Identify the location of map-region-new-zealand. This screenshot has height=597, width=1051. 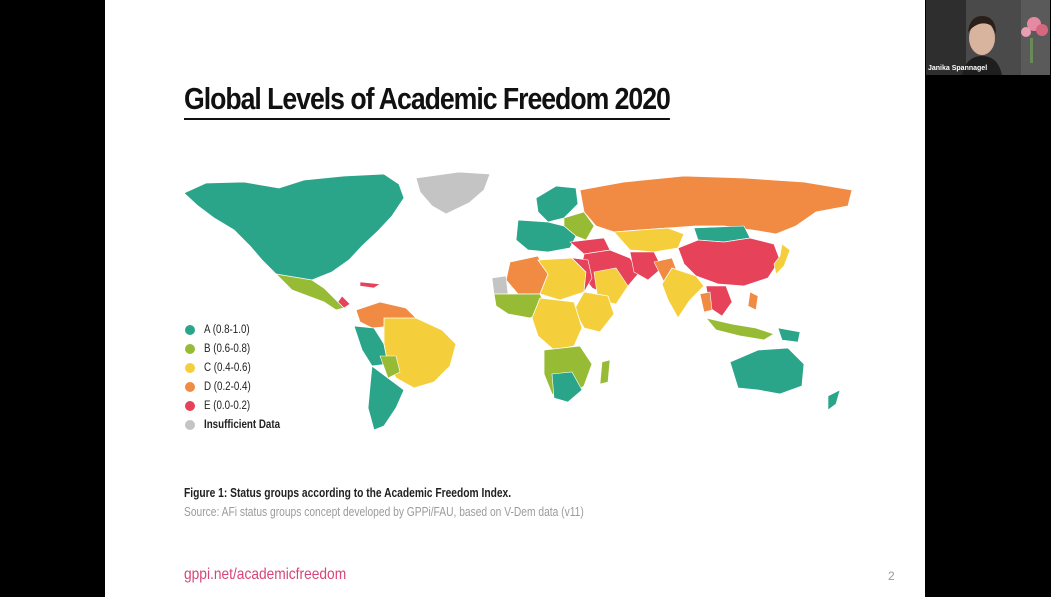
(834, 400).